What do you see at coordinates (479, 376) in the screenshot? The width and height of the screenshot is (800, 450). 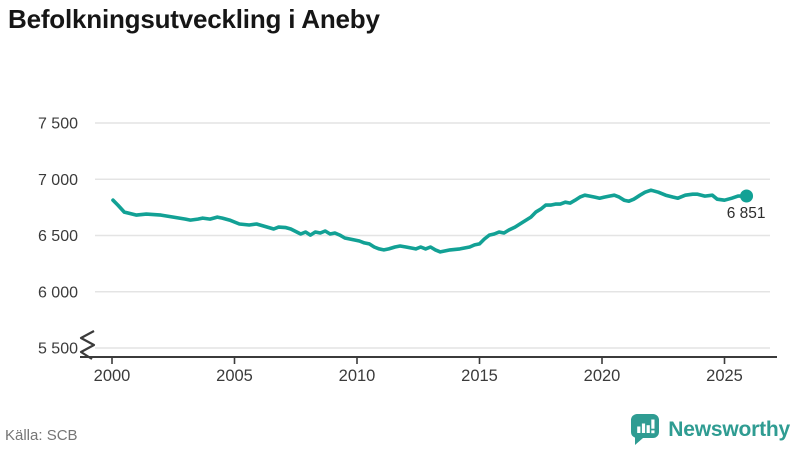 I see `x-tick-label: 2015` at bounding box center [479, 376].